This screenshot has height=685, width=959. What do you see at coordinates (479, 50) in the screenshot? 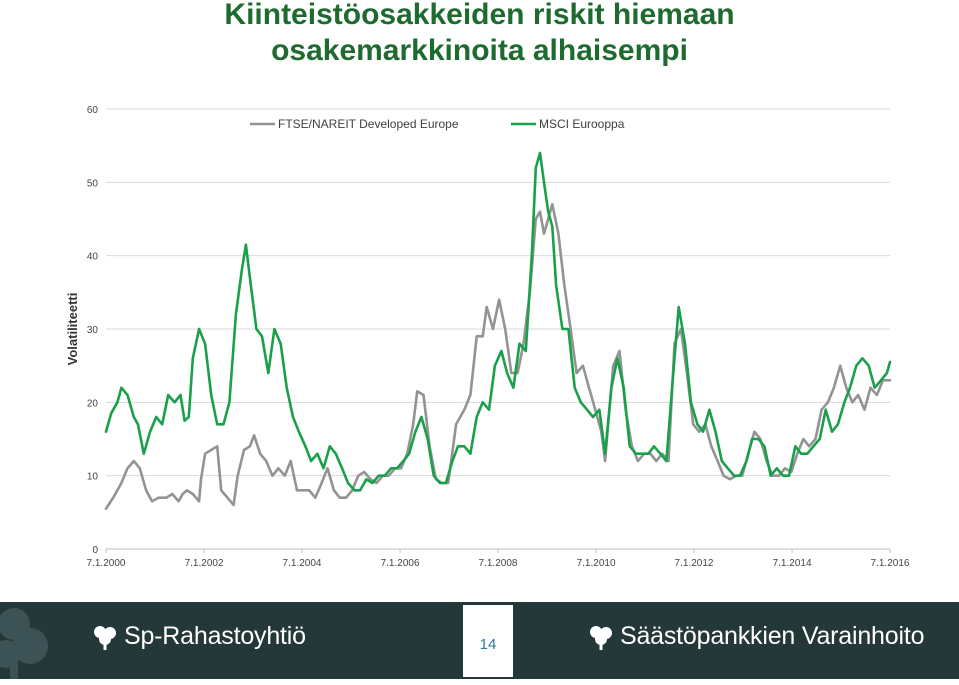
I see `slide-title-line-2: osakemarkkinoita alhaisempi` at bounding box center [479, 50].